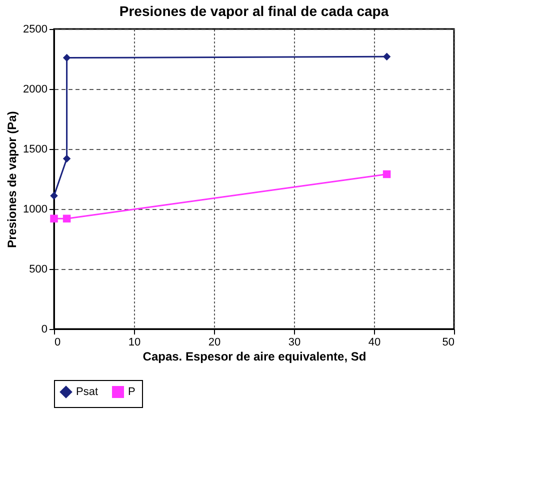 This screenshot has height=500, width=541. I want to click on x-tick-label: 40, so click(374, 342).